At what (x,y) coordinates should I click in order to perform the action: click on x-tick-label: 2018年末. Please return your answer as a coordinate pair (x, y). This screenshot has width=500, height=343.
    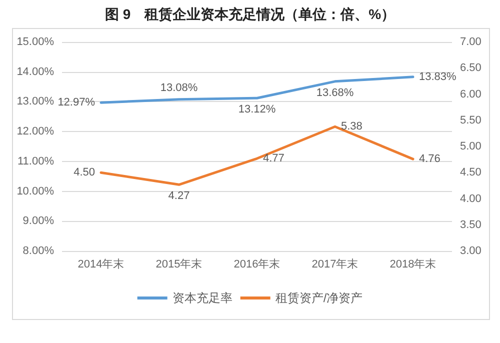
    Looking at the image, I should click on (413, 264).